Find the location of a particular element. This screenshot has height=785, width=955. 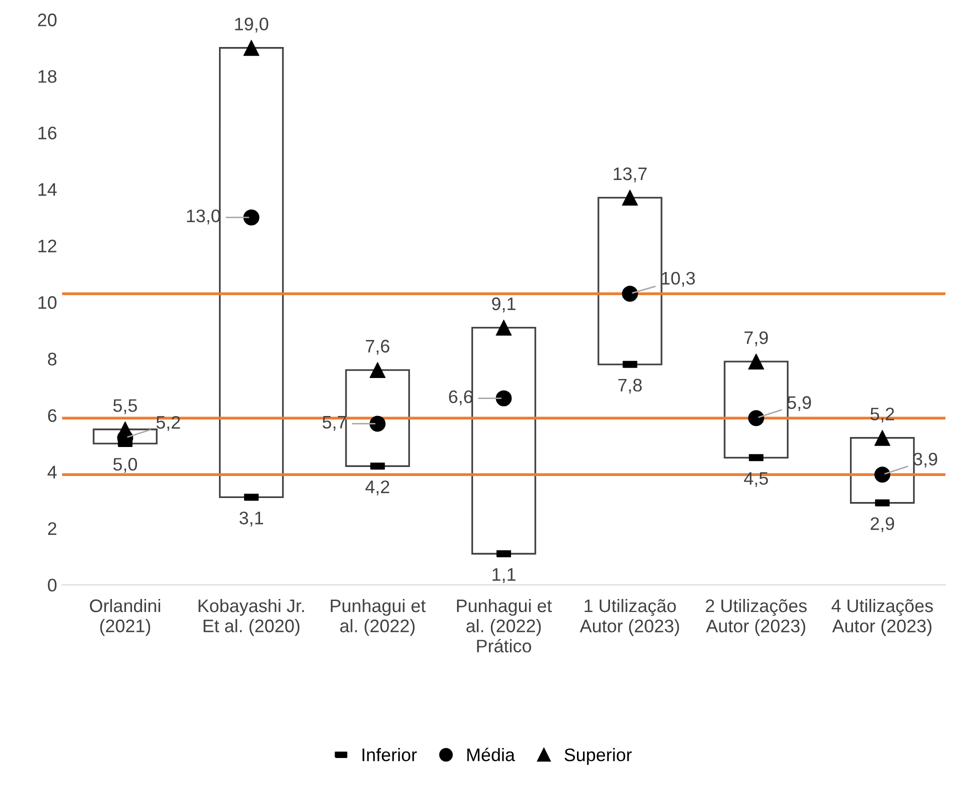

data-label: 7,6 is located at coordinates (378, 347).